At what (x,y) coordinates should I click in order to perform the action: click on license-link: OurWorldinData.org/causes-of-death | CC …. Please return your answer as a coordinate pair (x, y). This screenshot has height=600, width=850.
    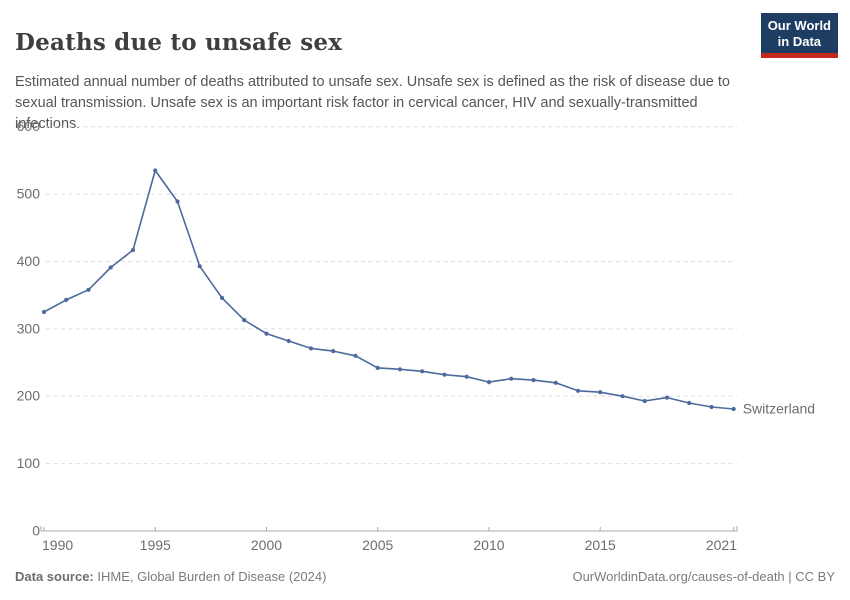
    Looking at the image, I should click on (703, 576).